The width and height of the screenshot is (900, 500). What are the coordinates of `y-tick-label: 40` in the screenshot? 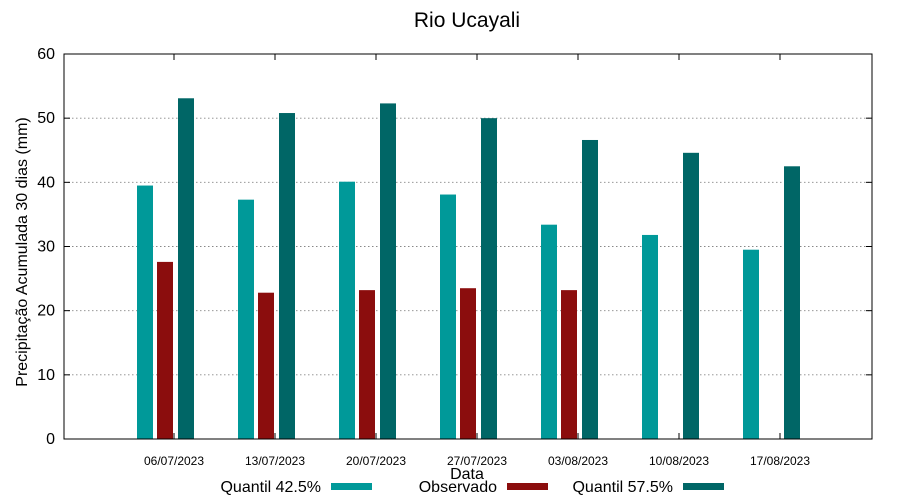 It's located at (46, 182).